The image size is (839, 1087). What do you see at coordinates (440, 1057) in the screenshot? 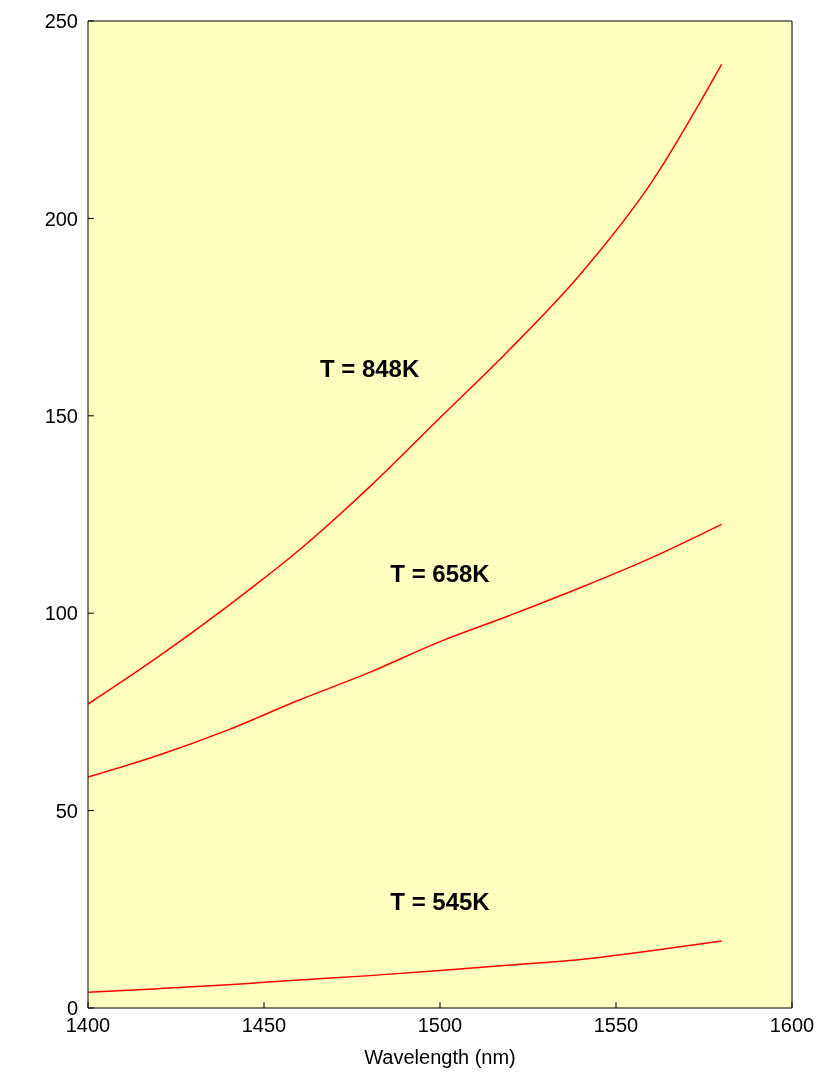
I see `x-axis-title: Wavelength (nm)` at bounding box center [440, 1057].